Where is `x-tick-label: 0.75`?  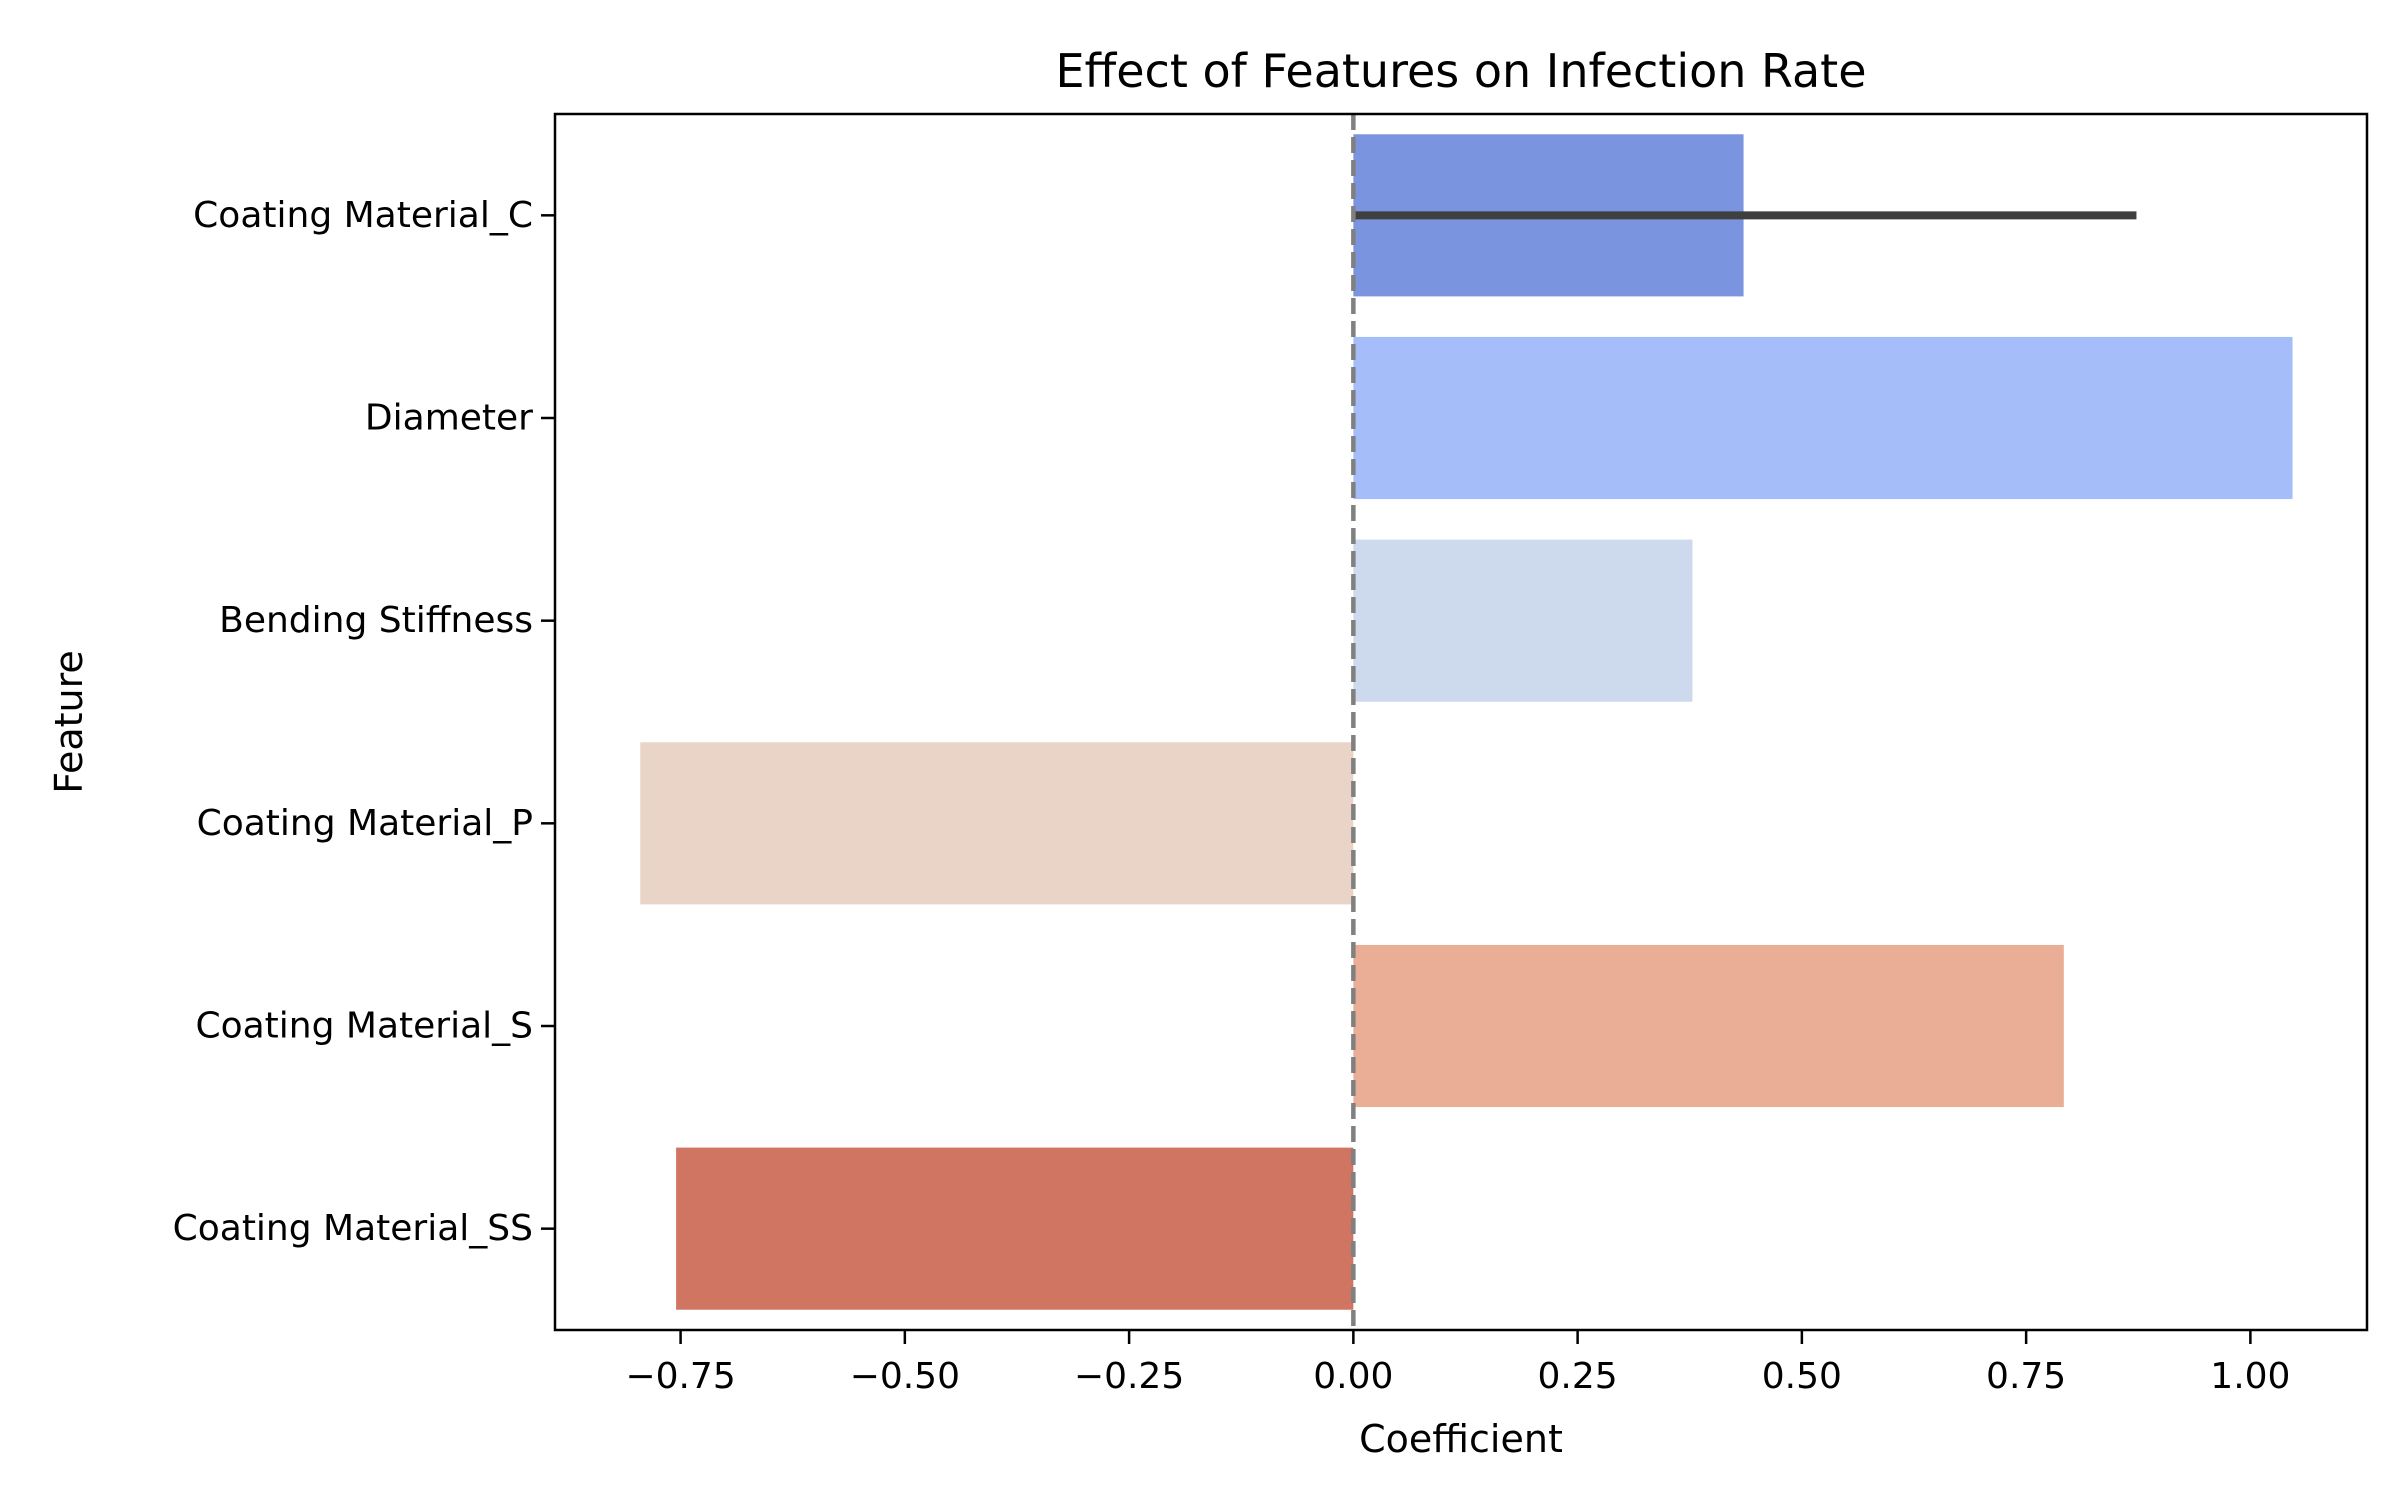 x-tick-label: 0.75 is located at coordinates (2026, 1376).